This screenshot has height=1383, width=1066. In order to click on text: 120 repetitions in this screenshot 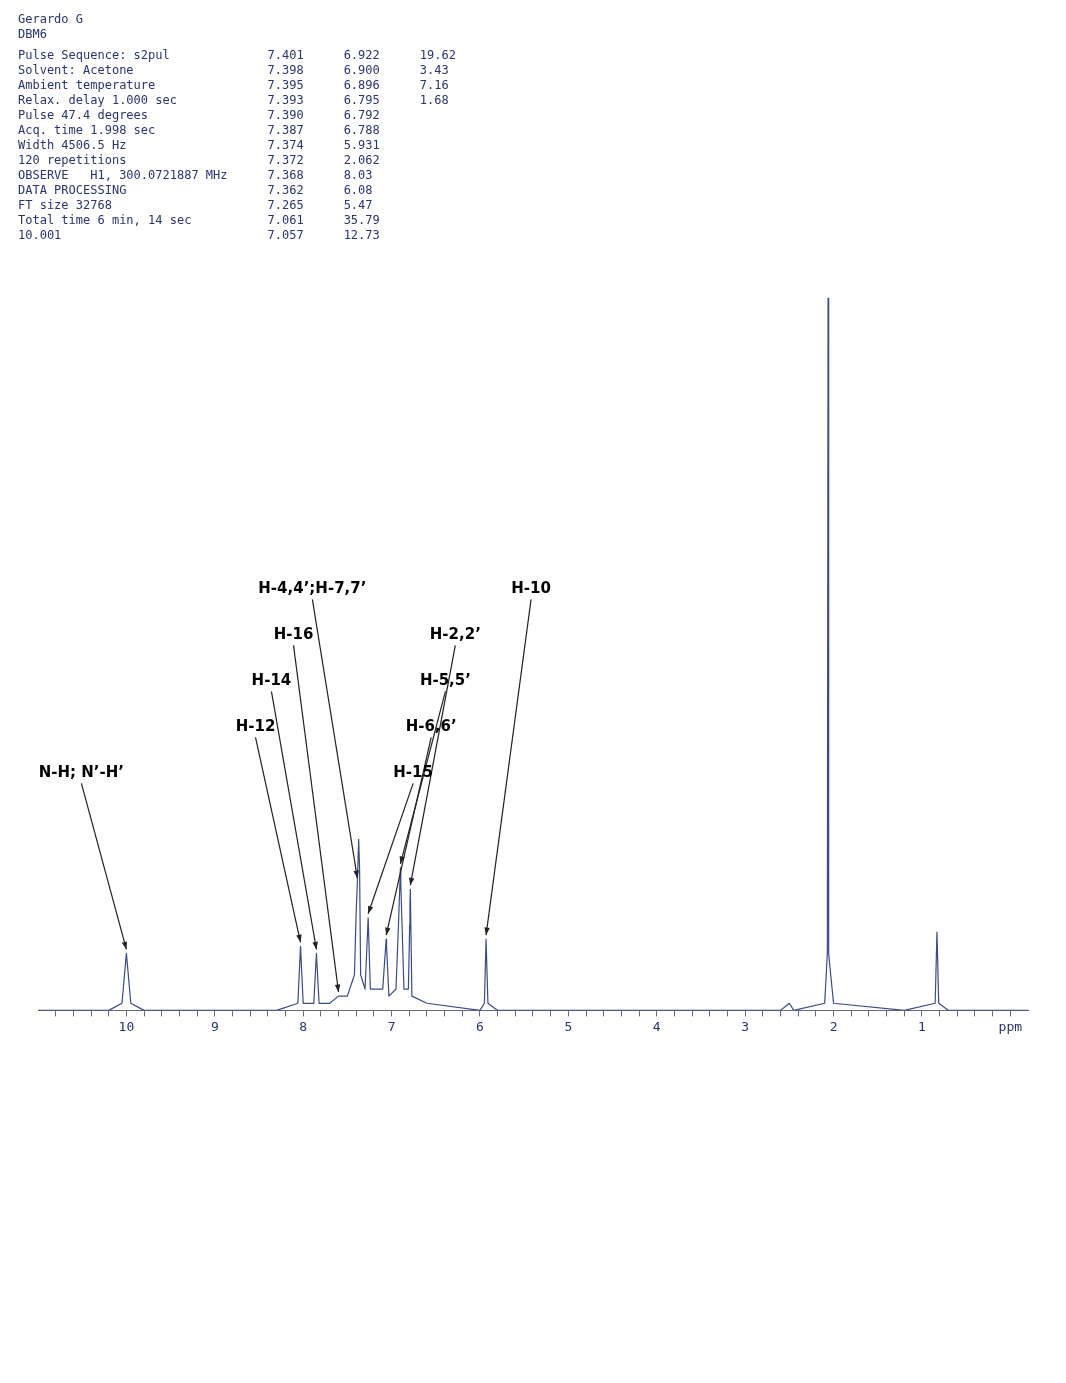, I will do `click(73, 160)`.